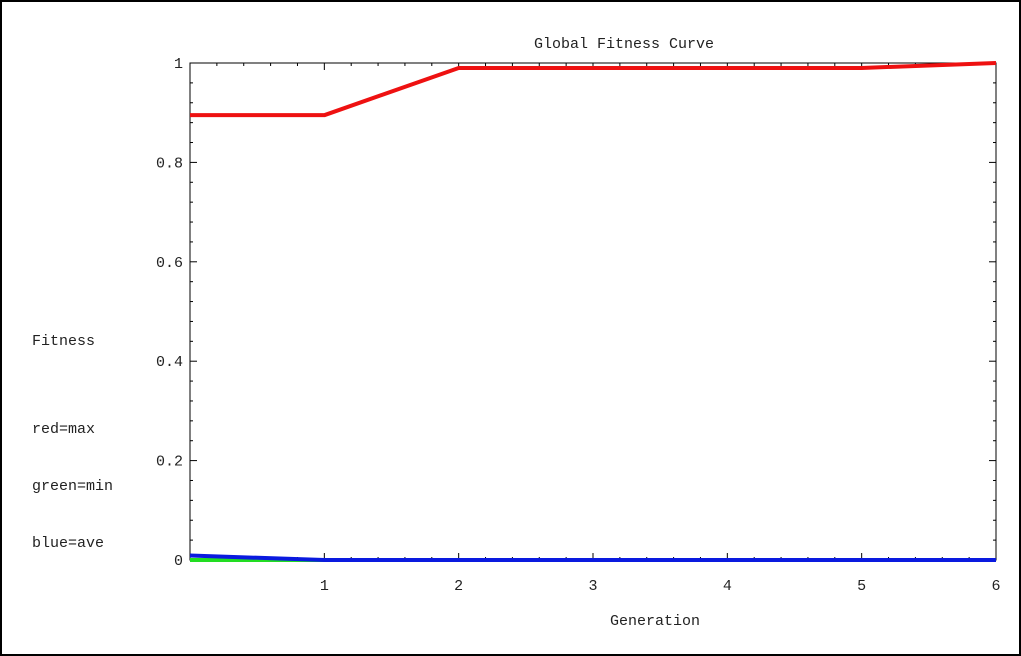 The width and height of the screenshot is (1021, 656). Describe the element at coordinates (178, 64) in the screenshot. I see `y-tick-label: 1` at that location.